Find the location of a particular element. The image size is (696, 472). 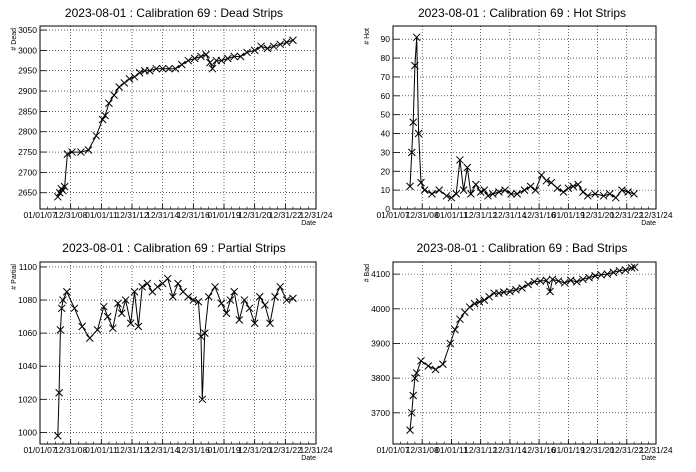

y-tick-label: 1020 is located at coordinates (27, 399).